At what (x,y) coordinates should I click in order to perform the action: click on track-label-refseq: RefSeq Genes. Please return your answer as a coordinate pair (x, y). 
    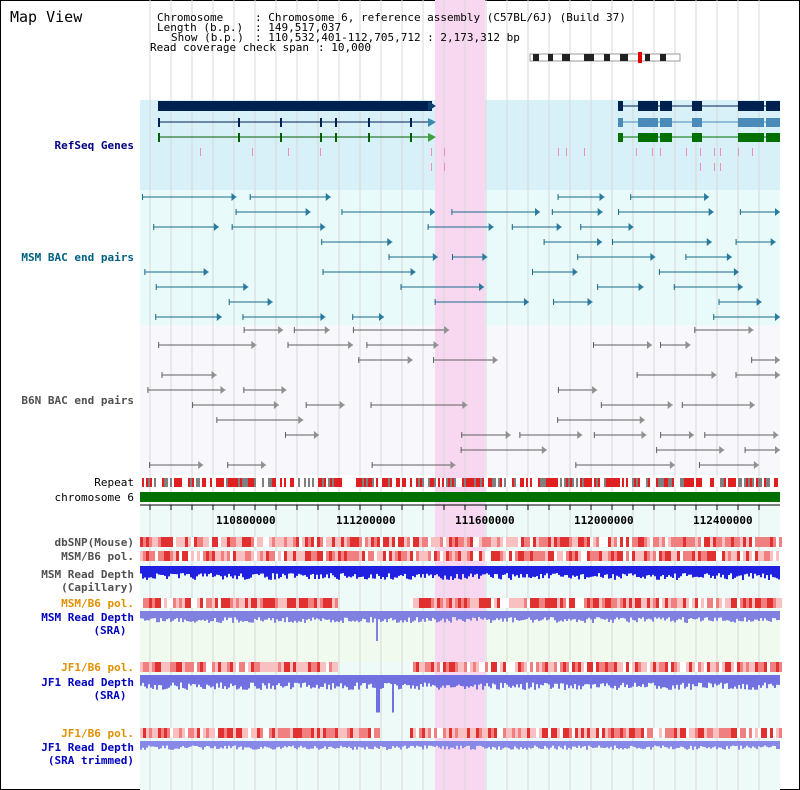
    Looking at the image, I should click on (94, 145).